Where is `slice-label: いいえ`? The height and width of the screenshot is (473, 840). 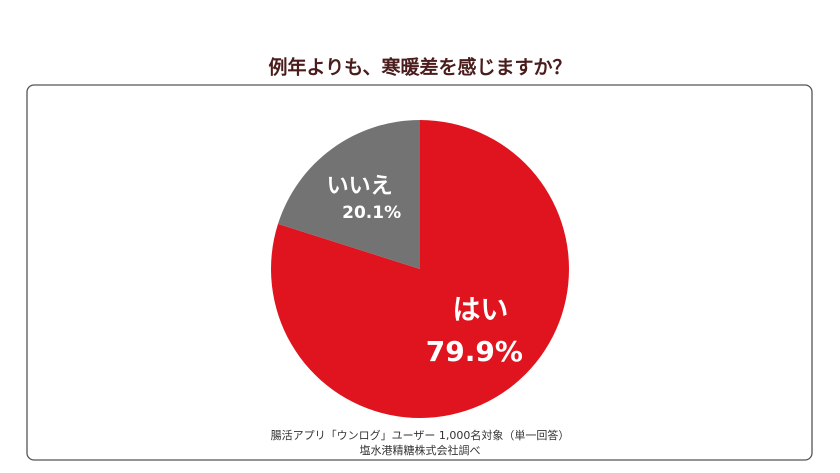
slice-label: いいえ is located at coordinates (360, 186).